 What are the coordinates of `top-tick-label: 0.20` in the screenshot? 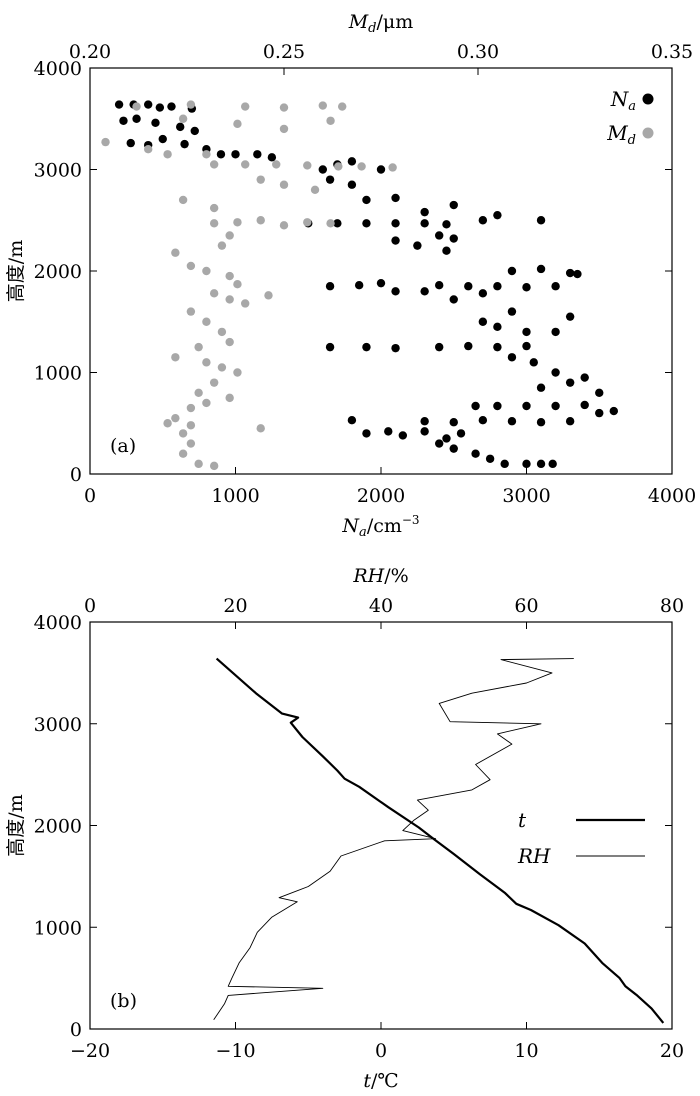 It's located at (90, 52).